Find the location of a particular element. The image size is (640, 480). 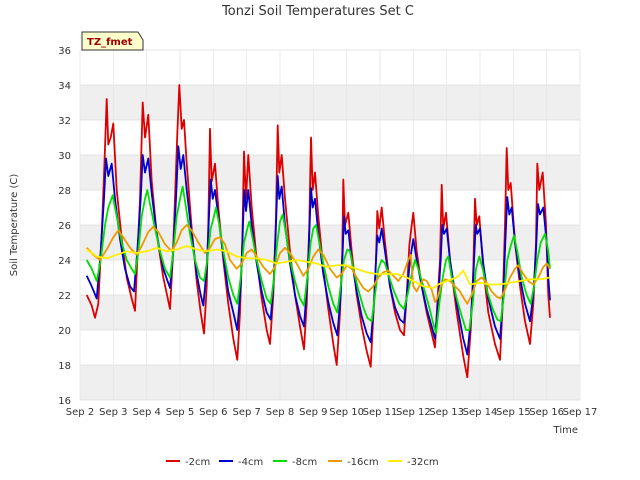

chart-title: Tonzi Soil Temperatures Set C is located at coordinates (317, 11).